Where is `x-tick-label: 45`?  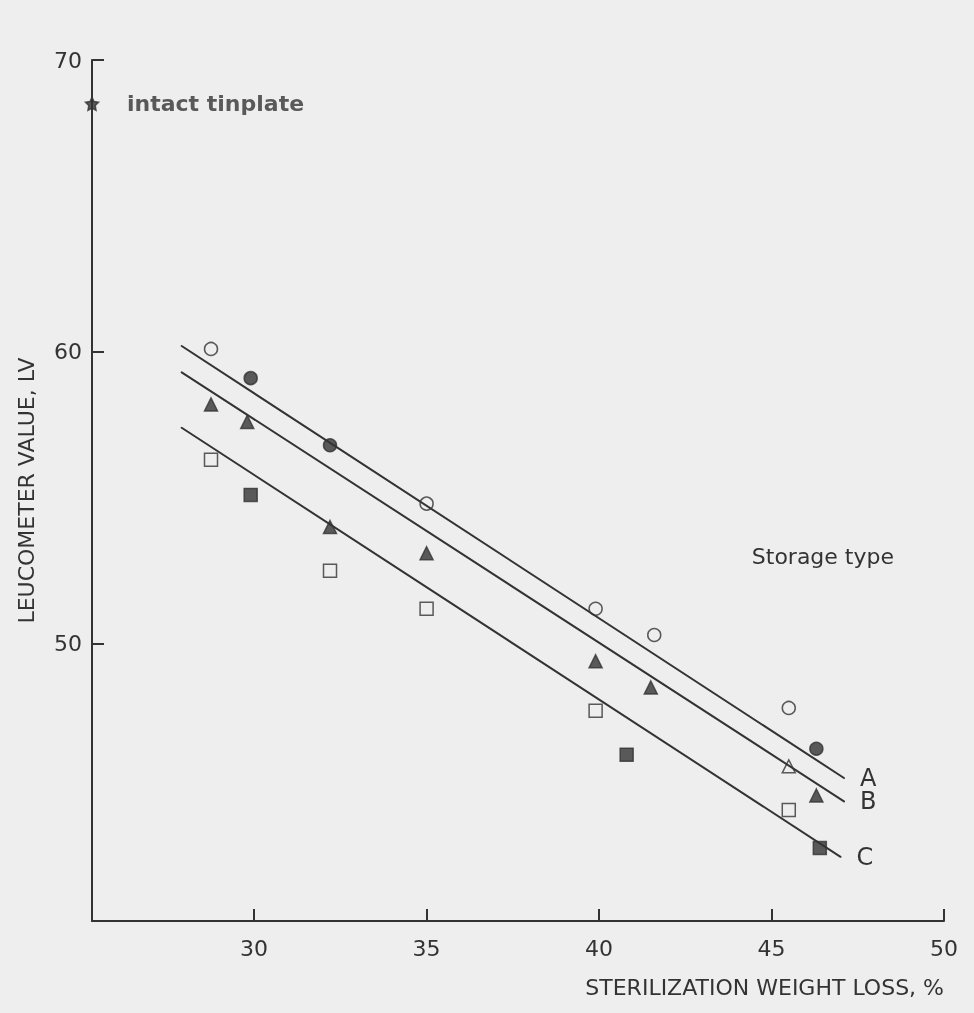 x-tick-label: 45 is located at coordinates (771, 948).